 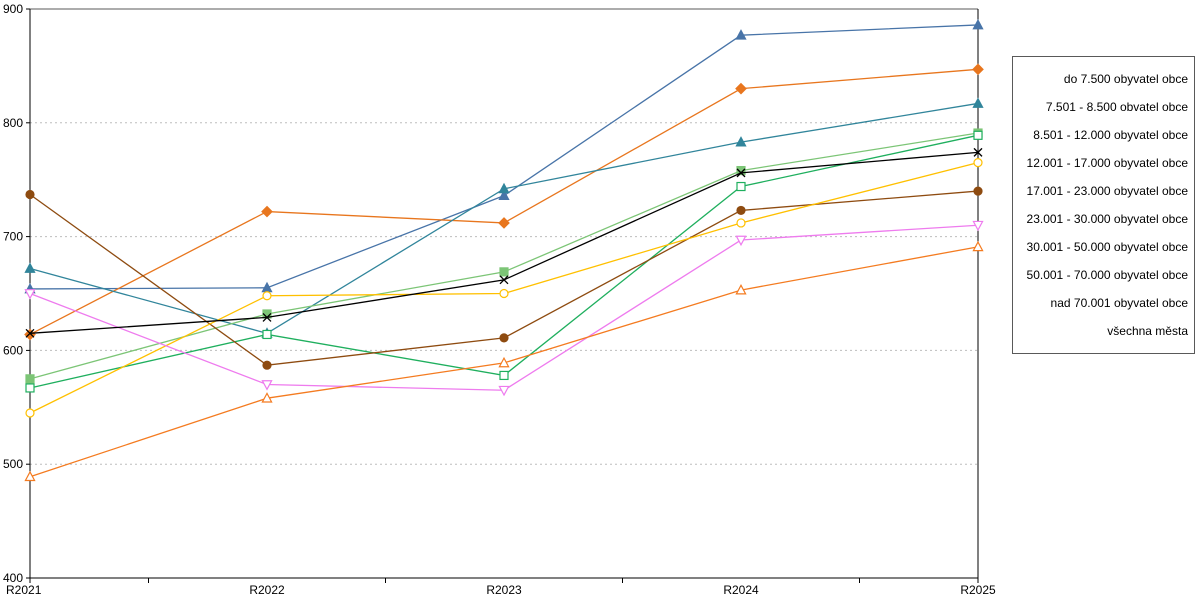 What do you see at coordinates (1107, 275) in the screenshot?
I see `legend-item: 50.001 - 70.000 obyvatel obce` at bounding box center [1107, 275].